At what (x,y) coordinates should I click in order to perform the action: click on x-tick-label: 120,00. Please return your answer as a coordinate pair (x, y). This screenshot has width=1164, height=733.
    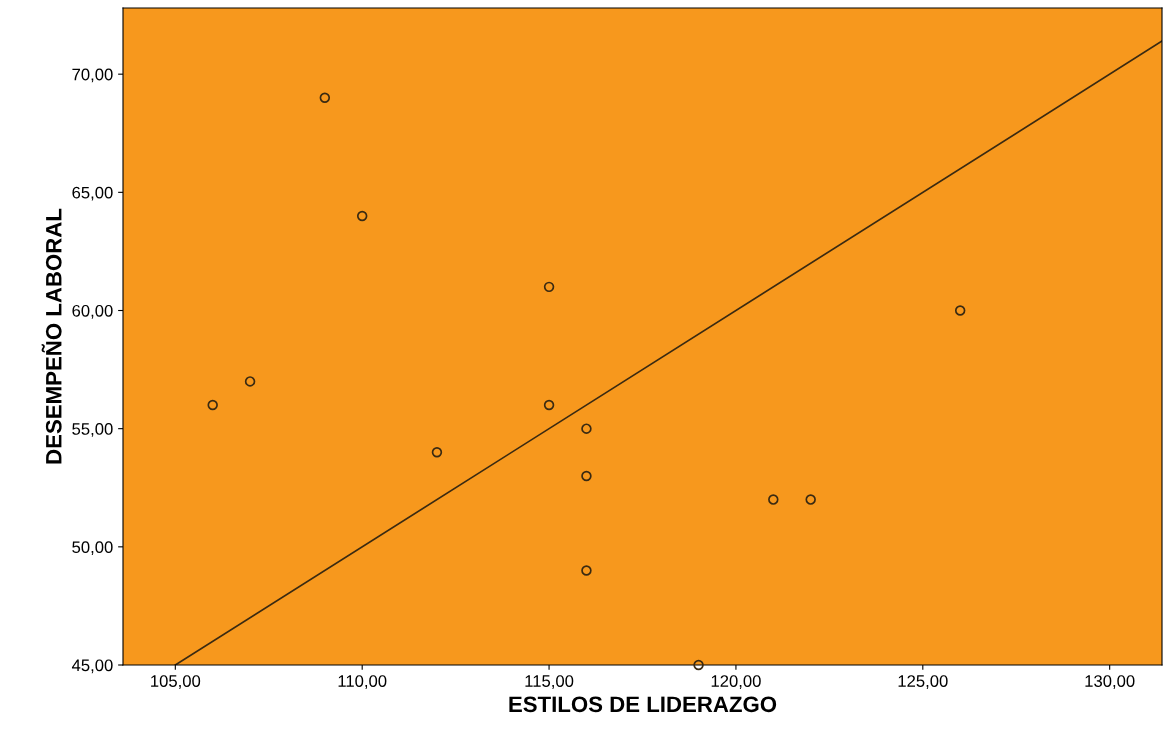
    Looking at the image, I should click on (736, 682).